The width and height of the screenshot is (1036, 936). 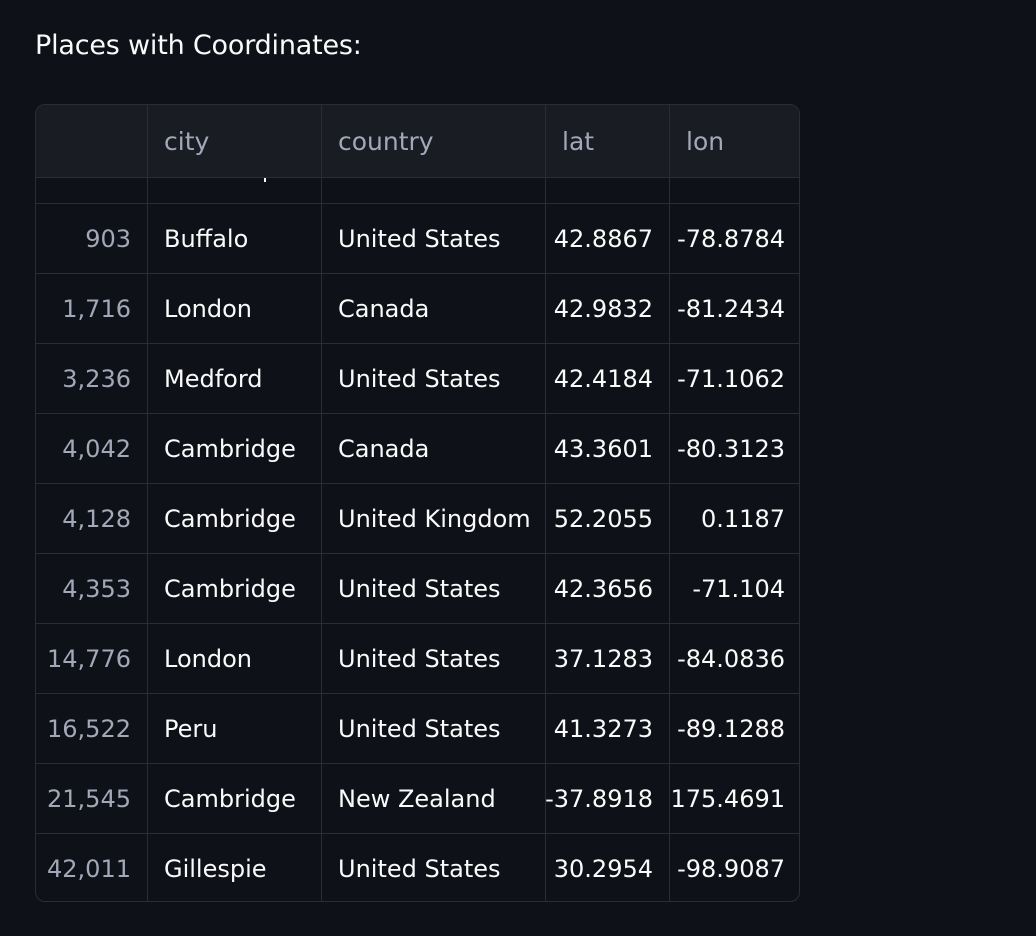 I want to click on table-row: 3,236 Medford United States 42.4184 -71.1062, so click(x=417, y=379).